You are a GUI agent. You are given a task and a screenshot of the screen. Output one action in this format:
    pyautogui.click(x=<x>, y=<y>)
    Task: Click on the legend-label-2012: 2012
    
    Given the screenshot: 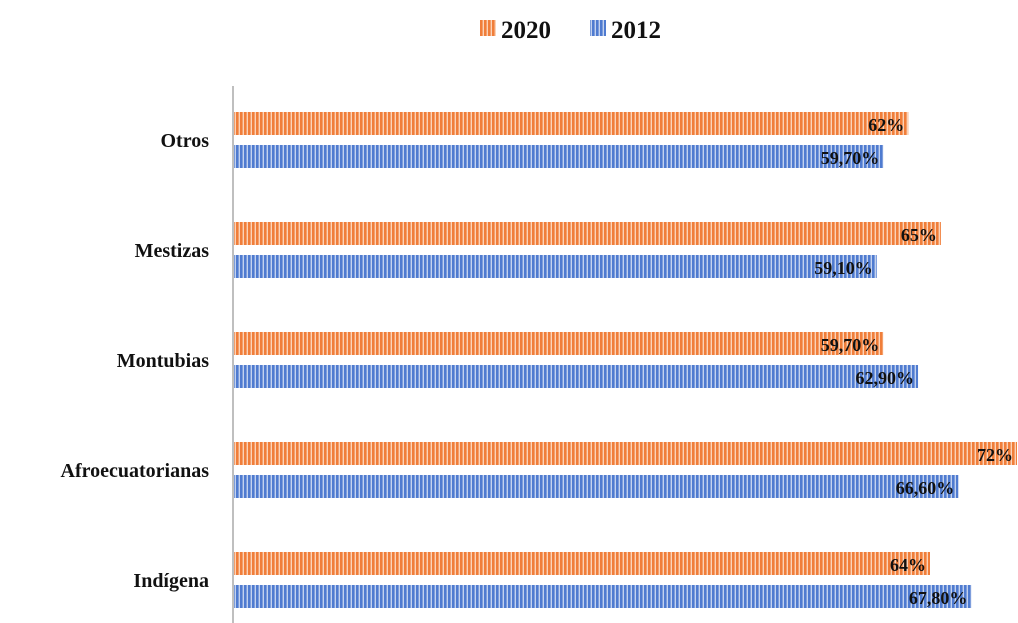 What is the action you would take?
    pyautogui.click(x=636, y=30)
    